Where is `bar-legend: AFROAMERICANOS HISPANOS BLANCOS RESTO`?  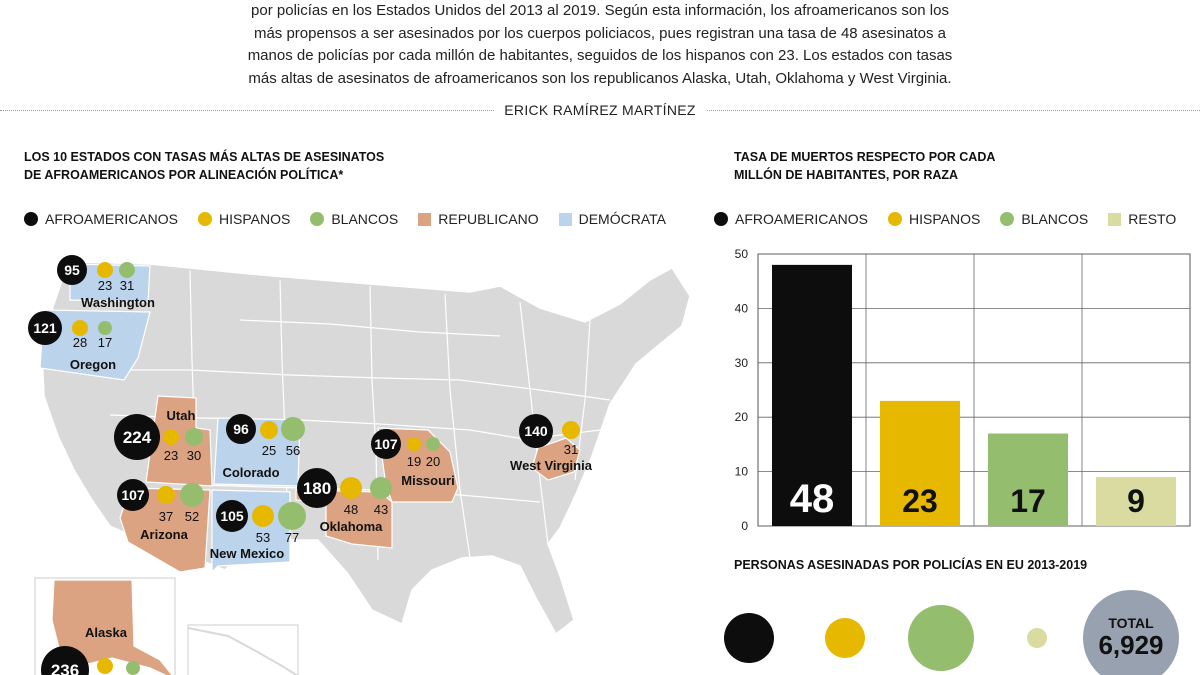
bar-legend: AFROAMERICANOS HISPANOS BLANCOS RESTO is located at coordinates (955, 219).